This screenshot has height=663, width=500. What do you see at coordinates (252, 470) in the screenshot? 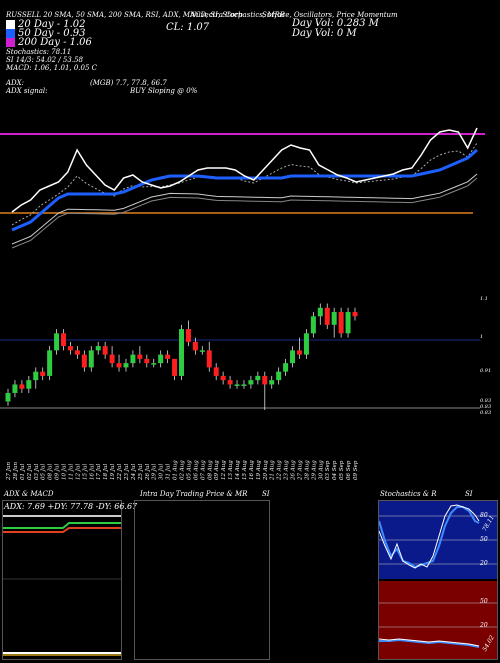
I see `date-tick-label: 16 Aug` at bounding box center [252, 470].